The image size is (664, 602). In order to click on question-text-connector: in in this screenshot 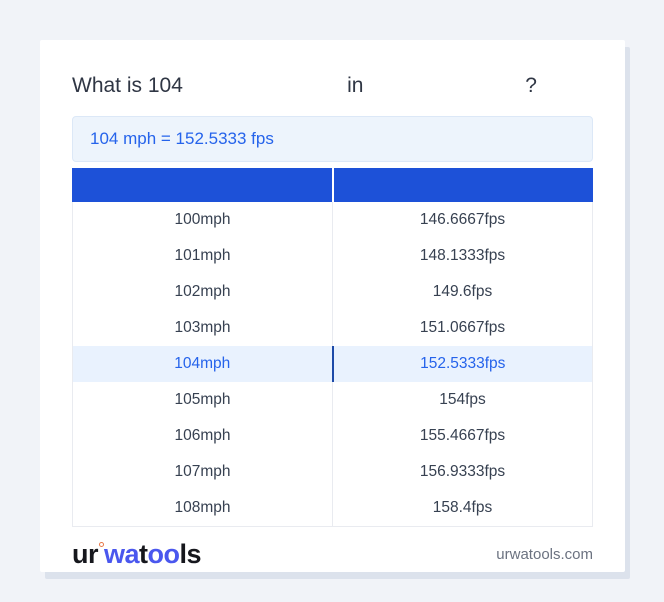, I will do `click(355, 85)`.